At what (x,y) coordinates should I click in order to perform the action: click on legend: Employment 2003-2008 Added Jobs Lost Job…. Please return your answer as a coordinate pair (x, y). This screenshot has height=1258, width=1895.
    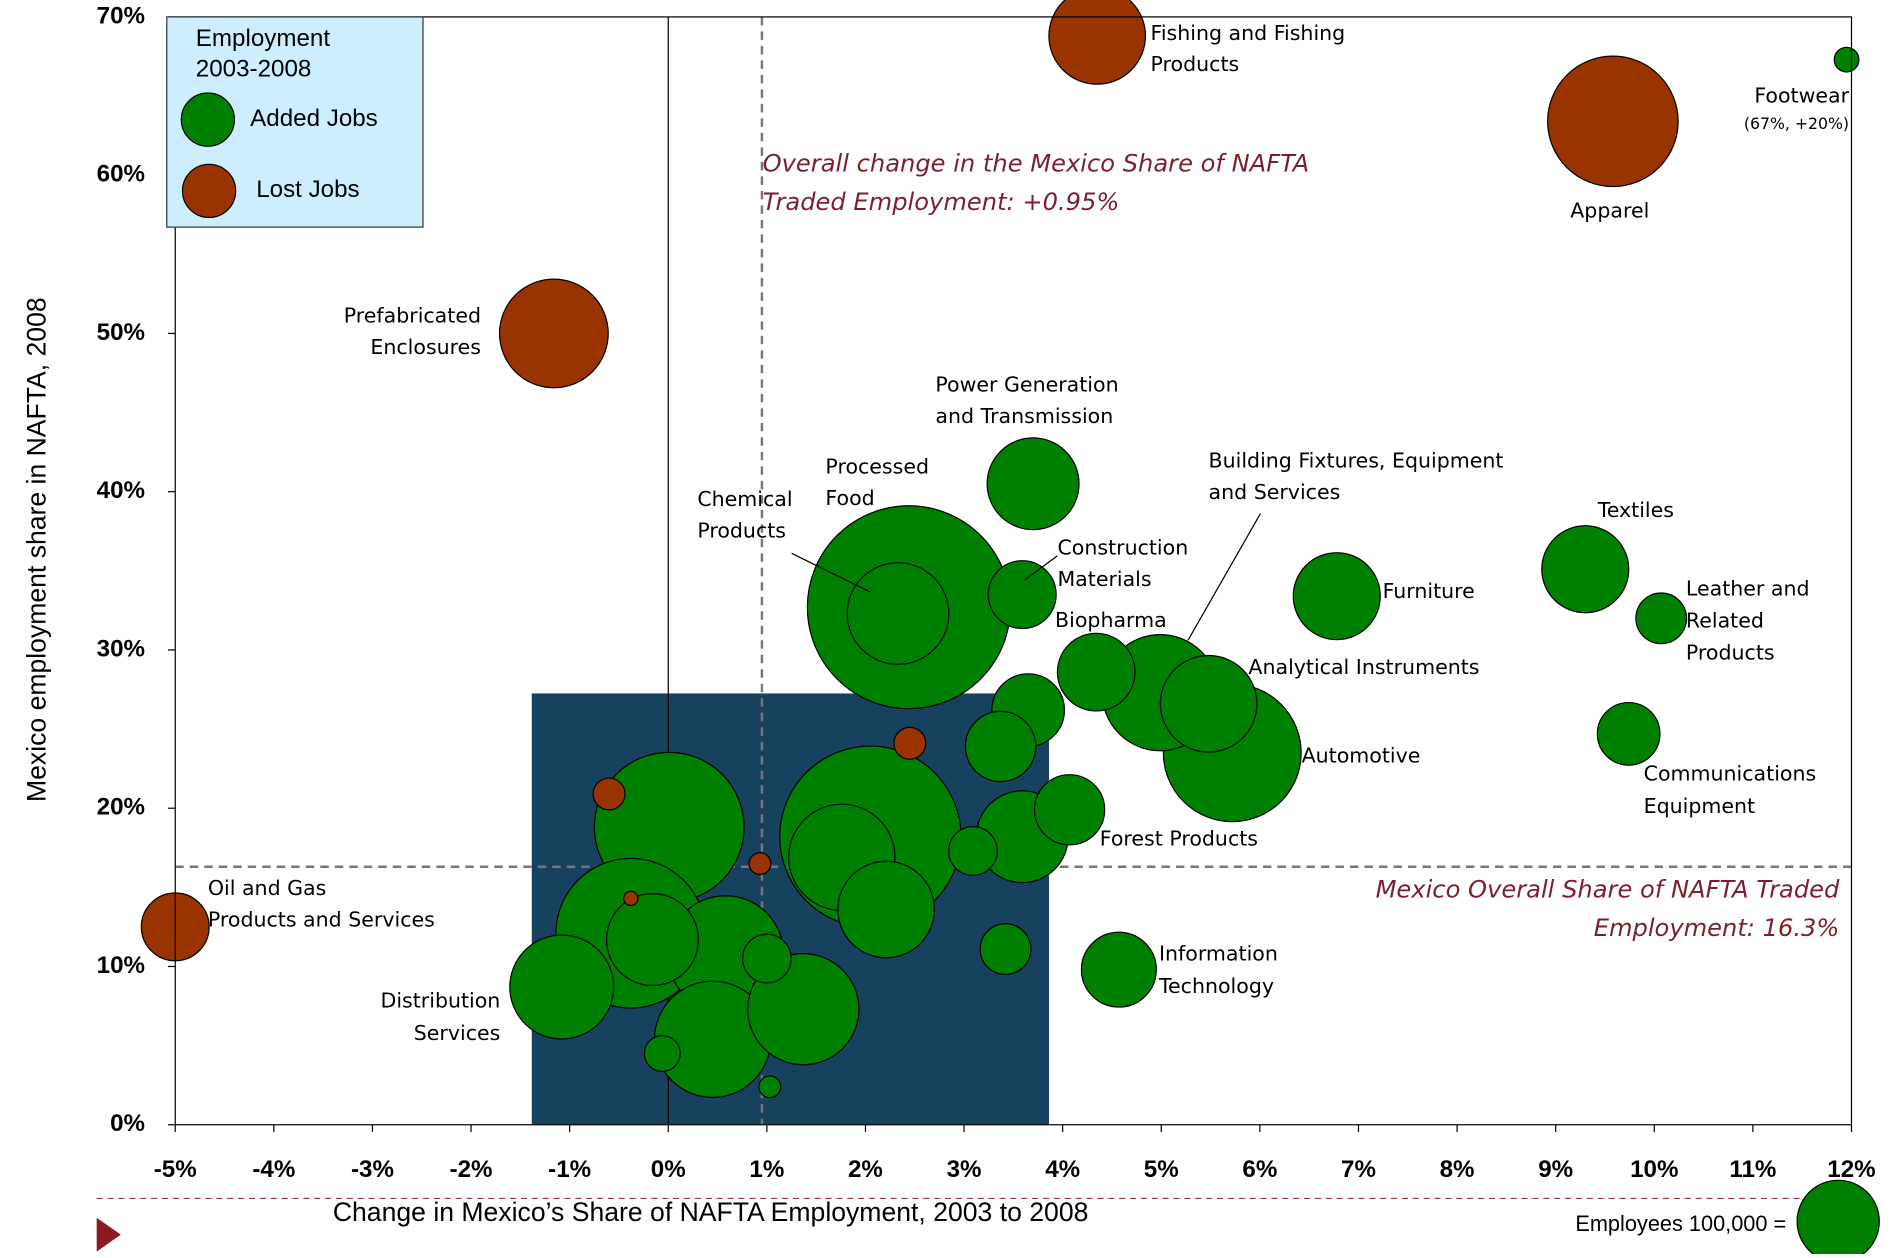
    Looking at the image, I should click on (295, 122).